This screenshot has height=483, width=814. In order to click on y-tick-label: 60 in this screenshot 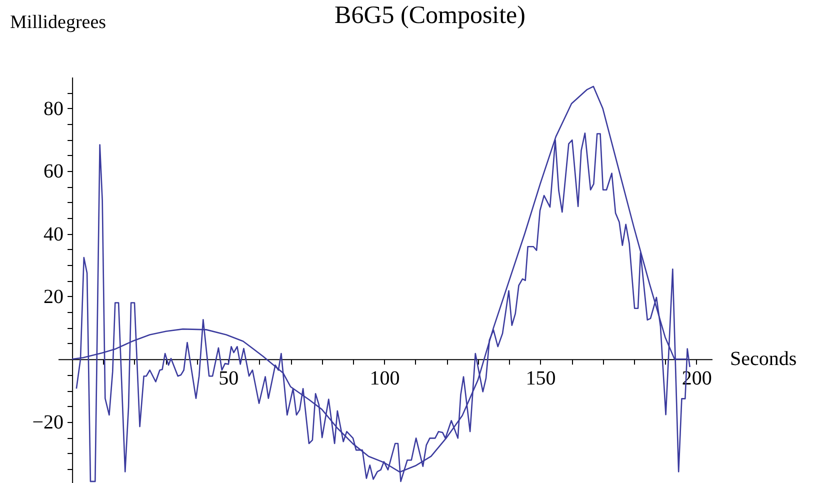, I will do `click(54, 171)`.